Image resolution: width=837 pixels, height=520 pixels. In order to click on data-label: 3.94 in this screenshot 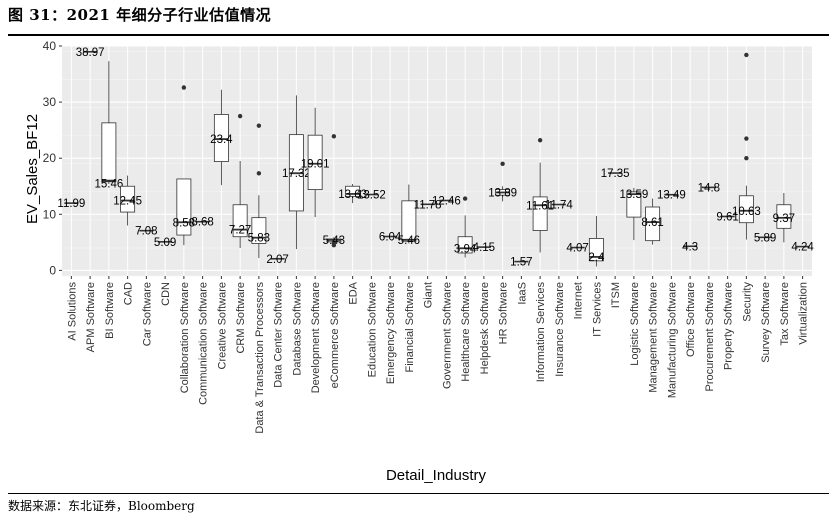, I will do `click(465, 249)`.